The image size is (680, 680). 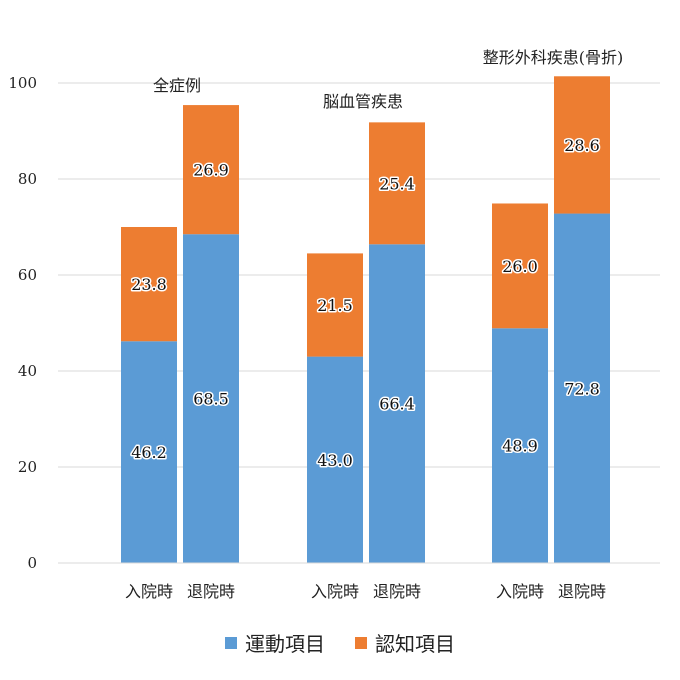 I want to click on data-label-cognitive: 26.0, so click(x=520, y=266).